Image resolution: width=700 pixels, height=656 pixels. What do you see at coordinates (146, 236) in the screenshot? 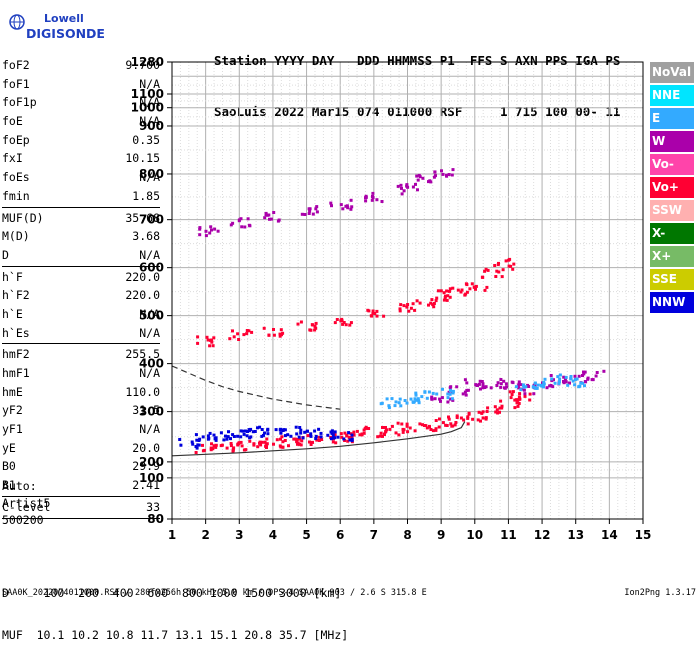
I see `param-value: 3.68` at bounding box center [146, 236].